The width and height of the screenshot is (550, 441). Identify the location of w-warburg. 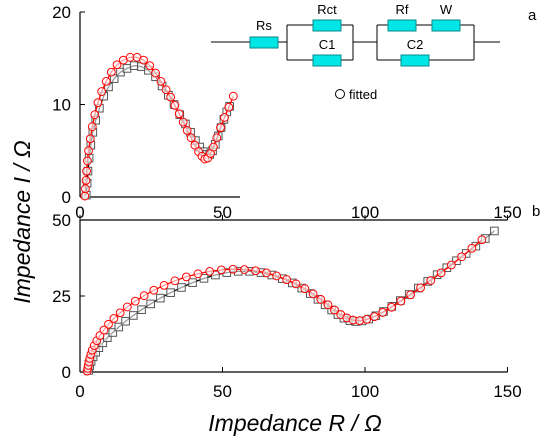
(446, 25).